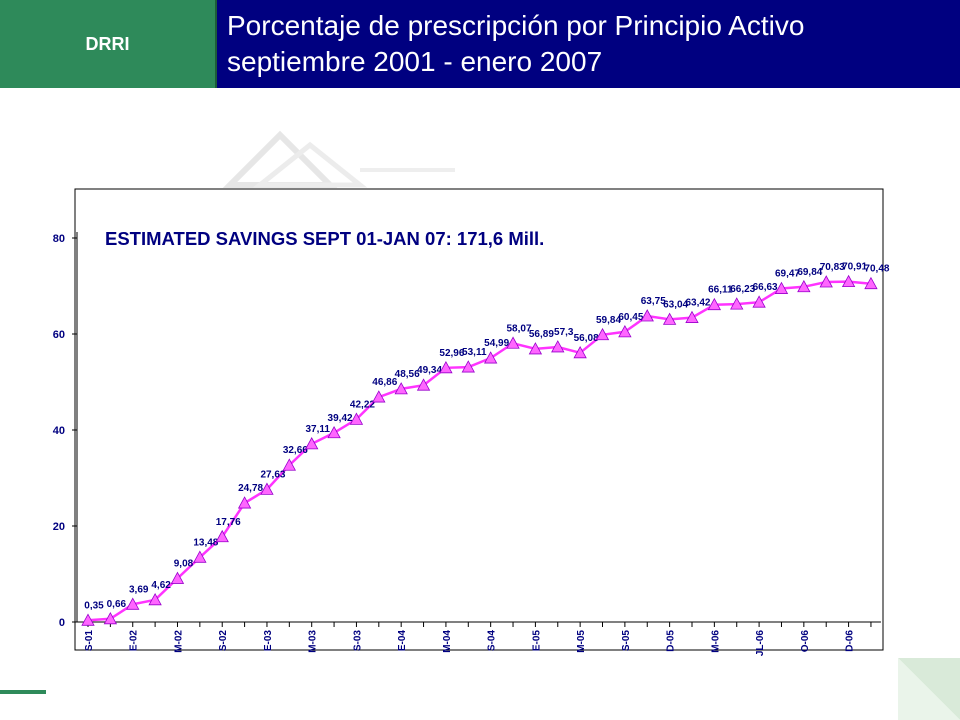 The image size is (960, 720). Describe the element at coordinates (474, 352) in the screenshot. I see `data-label: 53,11` at that location.